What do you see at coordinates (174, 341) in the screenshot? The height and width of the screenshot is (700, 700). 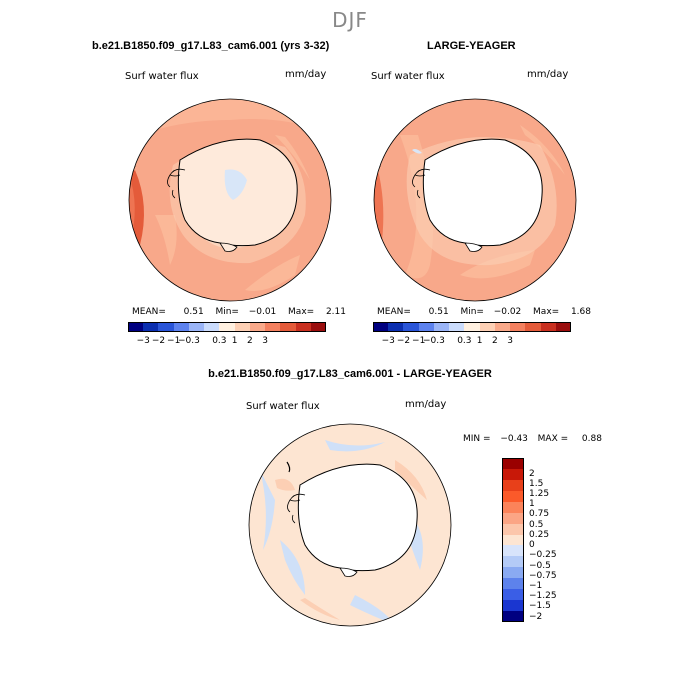 I see `panel-a-colorbar-label: −1` at bounding box center [174, 341].